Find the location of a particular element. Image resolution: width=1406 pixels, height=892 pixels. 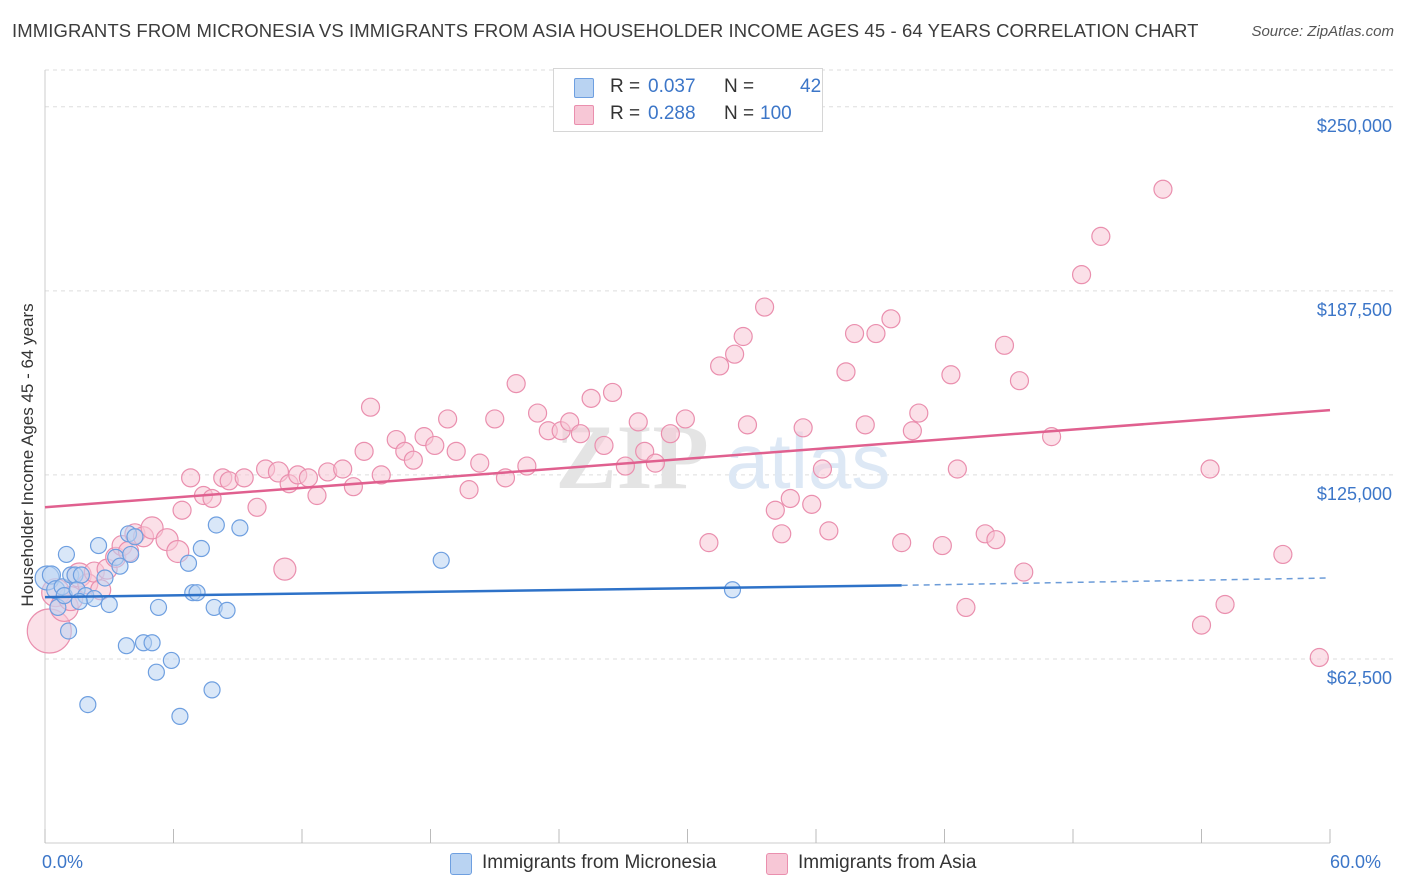

x-tick-label-min: 0.0% is located at coordinates (63, 862).